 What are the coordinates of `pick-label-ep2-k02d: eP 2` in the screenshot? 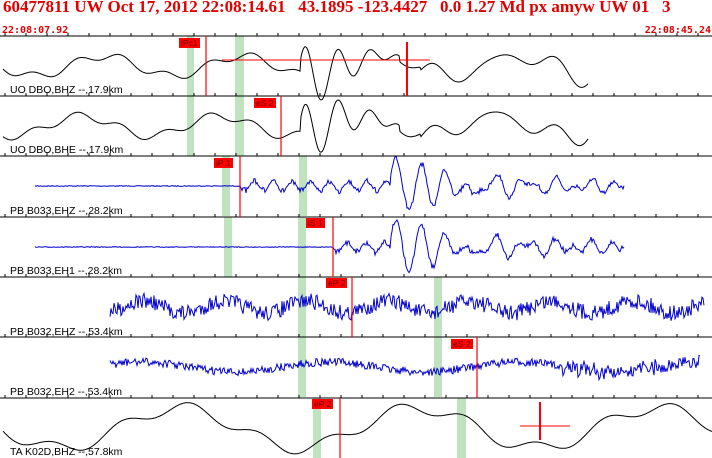 It's located at (323, 404).